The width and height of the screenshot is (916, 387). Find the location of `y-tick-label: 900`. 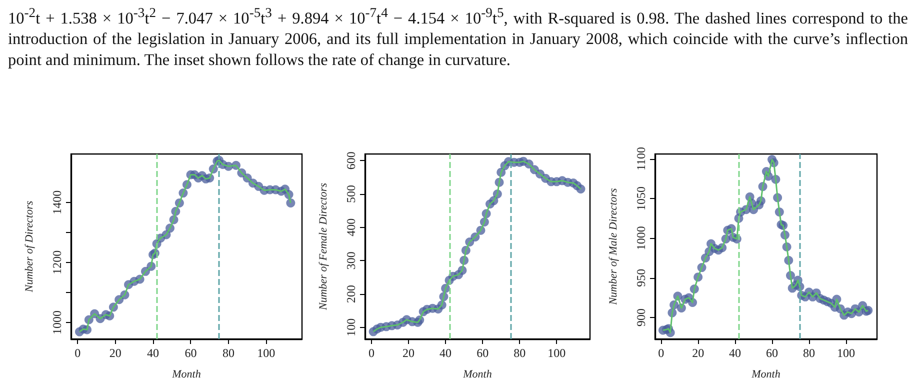

y-tick-label: 900 is located at coordinates (641, 317).